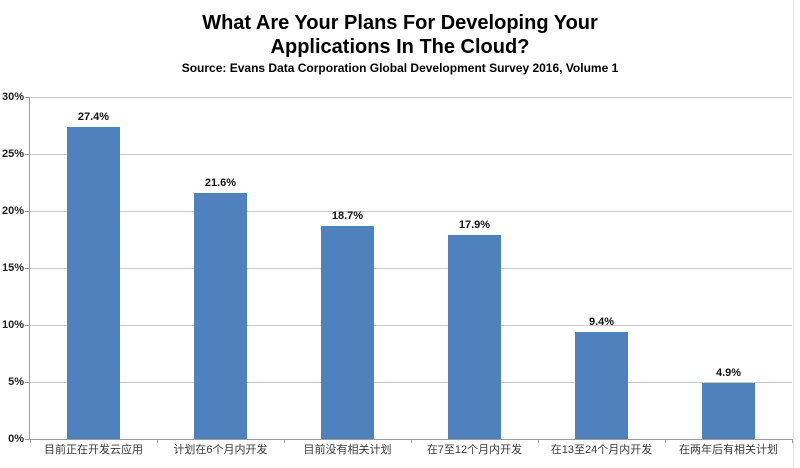  I want to click on bar-value-label: 4.9%, so click(728, 373).